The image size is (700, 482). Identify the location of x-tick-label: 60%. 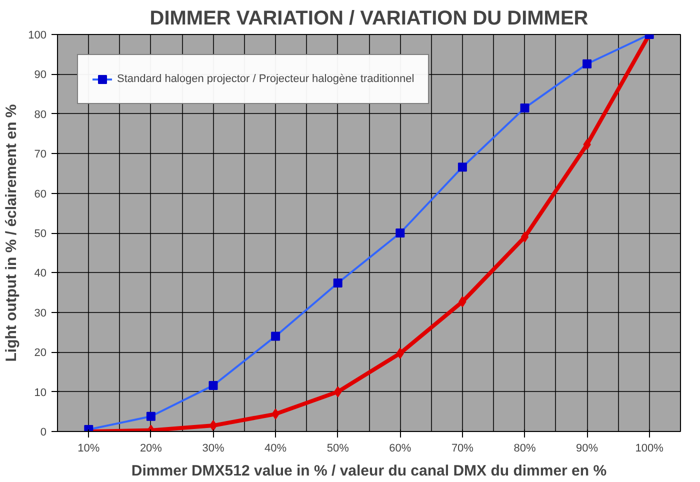
(400, 448).